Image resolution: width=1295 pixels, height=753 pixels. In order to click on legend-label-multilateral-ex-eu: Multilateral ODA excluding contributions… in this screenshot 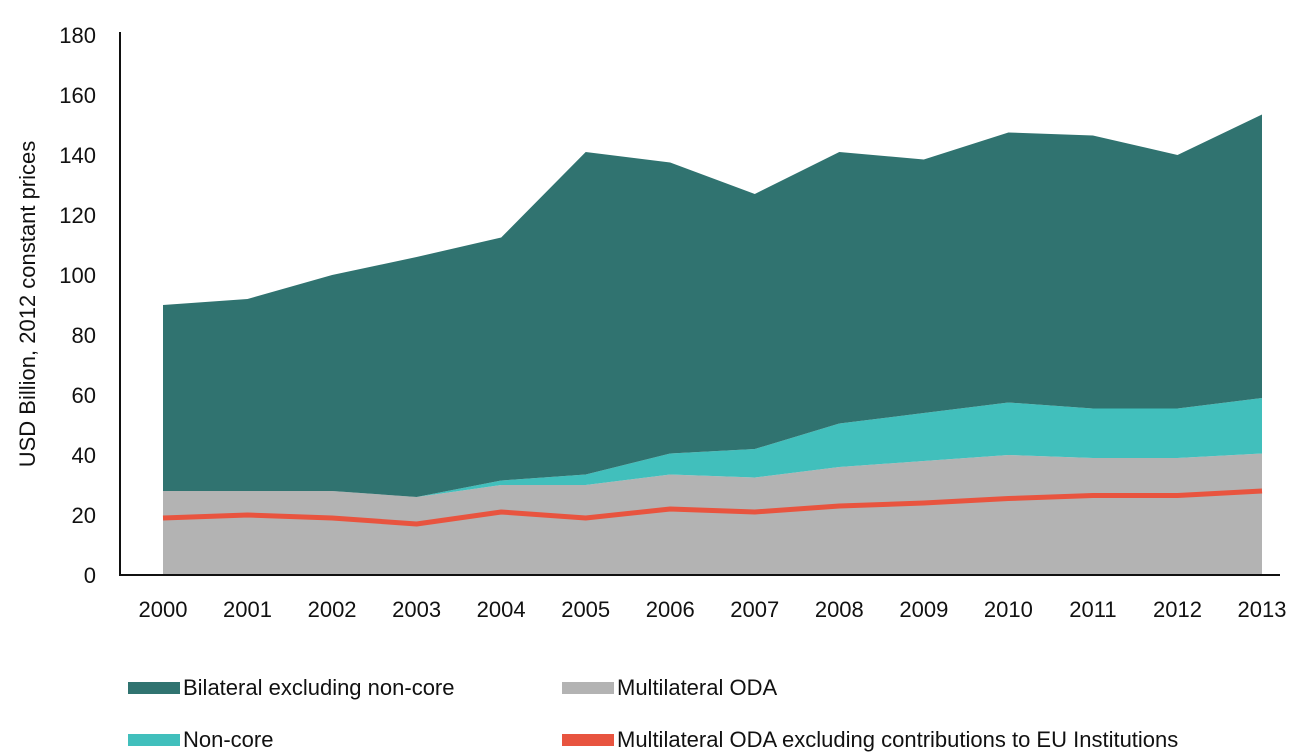, I will do `click(898, 739)`.